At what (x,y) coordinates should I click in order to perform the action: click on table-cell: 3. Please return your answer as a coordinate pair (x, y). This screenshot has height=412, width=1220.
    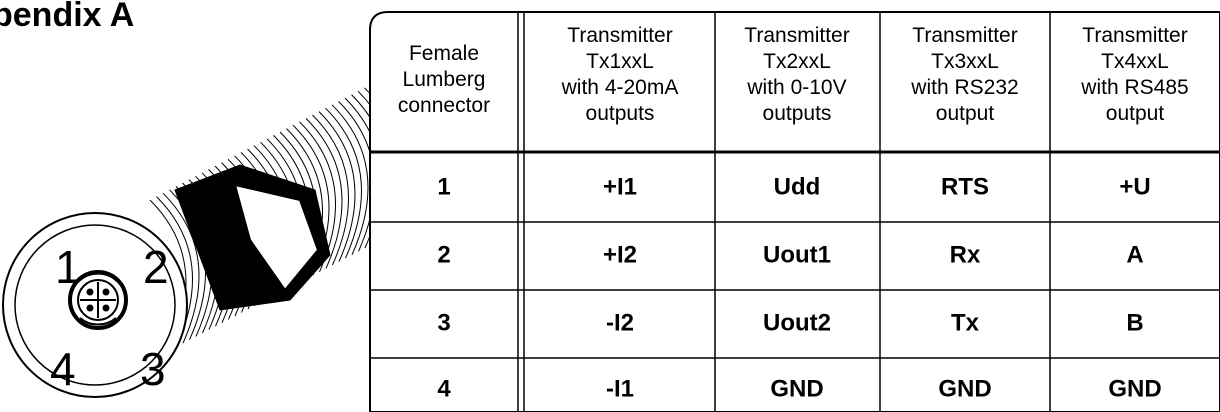
    Looking at the image, I should click on (443, 322).